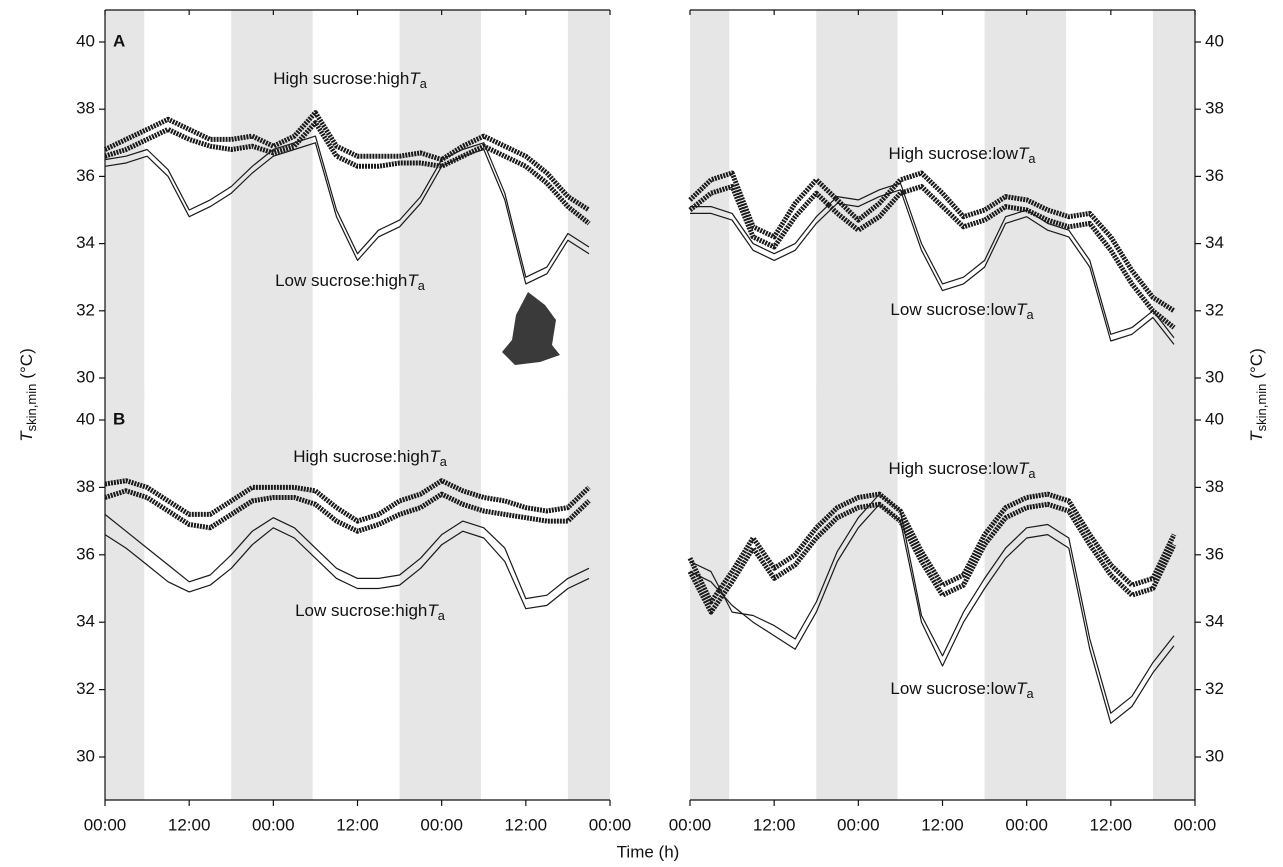  What do you see at coordinates (648, 851) in the screenshot?
I see `x-axis-title: Time (h)` at bounding box center [648, 851].